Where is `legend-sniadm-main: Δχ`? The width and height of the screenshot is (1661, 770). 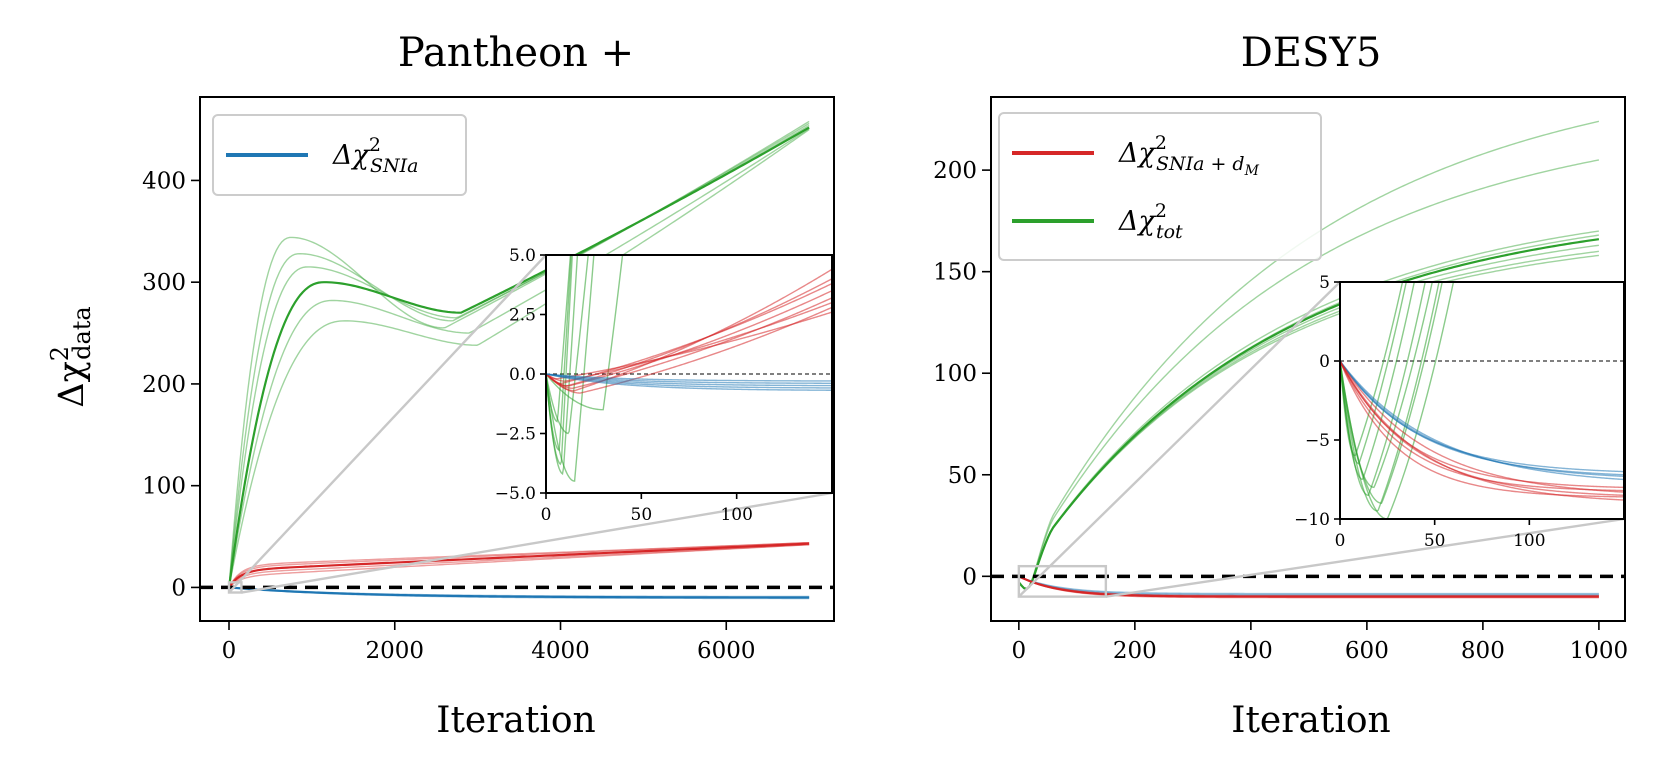
legend-sniadm-main: Δχ is located at coordinates (1137, 153).